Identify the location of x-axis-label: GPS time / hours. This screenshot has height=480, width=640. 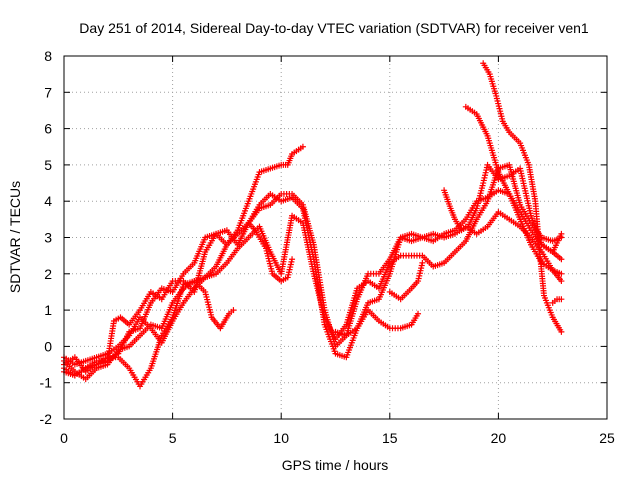
(335, 465).